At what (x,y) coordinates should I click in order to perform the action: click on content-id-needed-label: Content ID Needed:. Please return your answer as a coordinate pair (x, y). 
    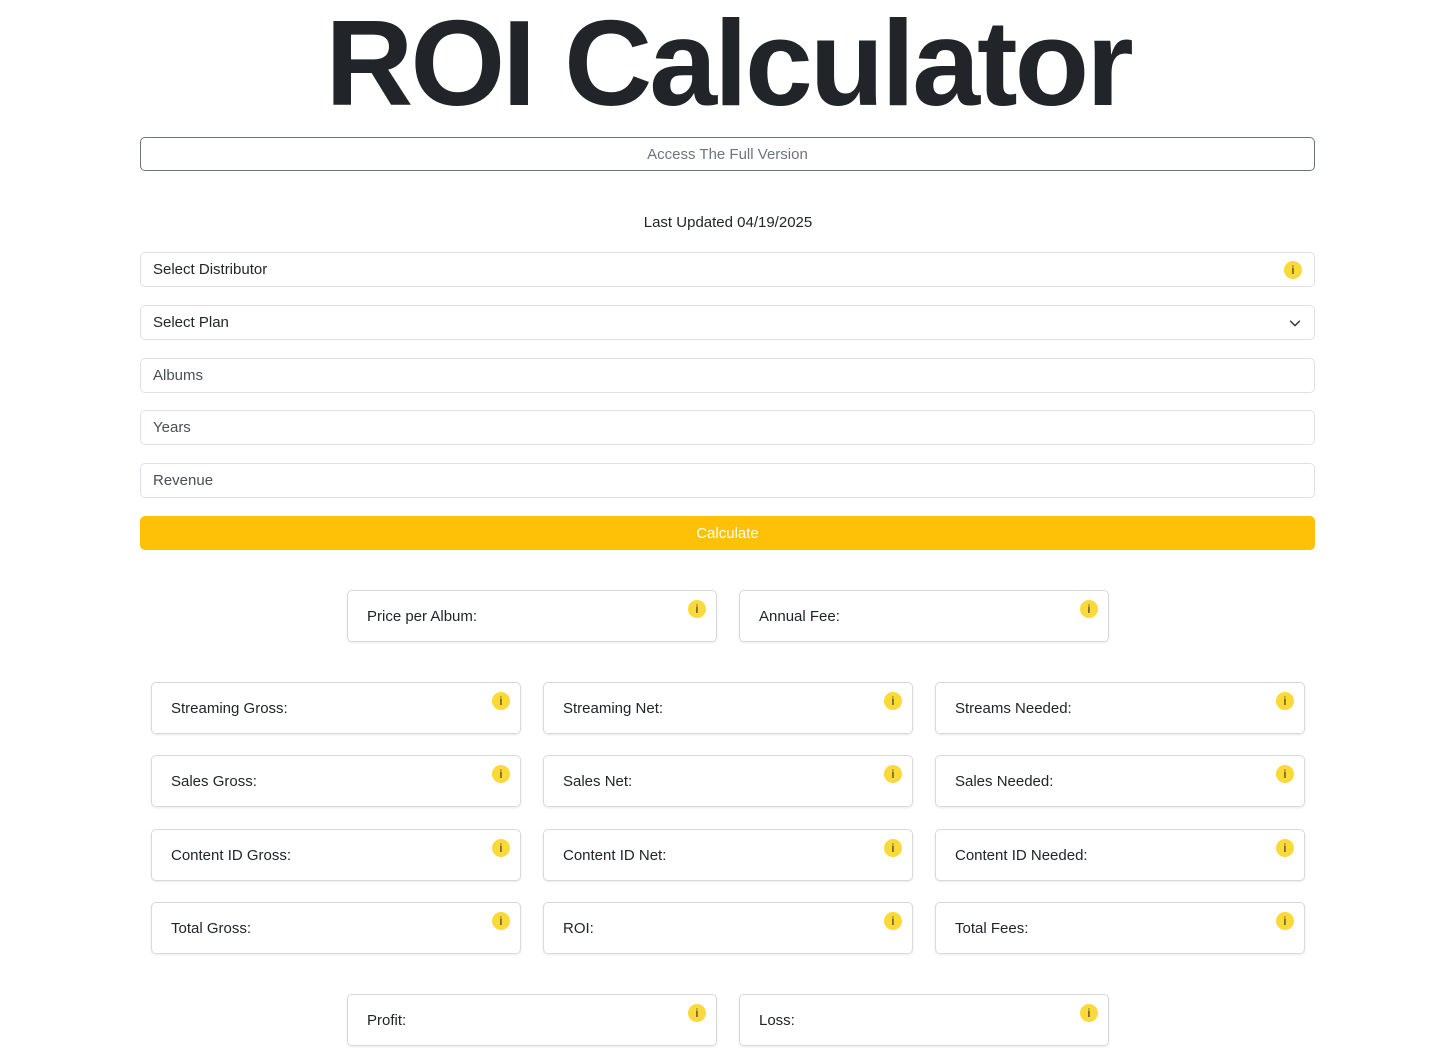
    Looking at the image, I should click on (1021, 855).